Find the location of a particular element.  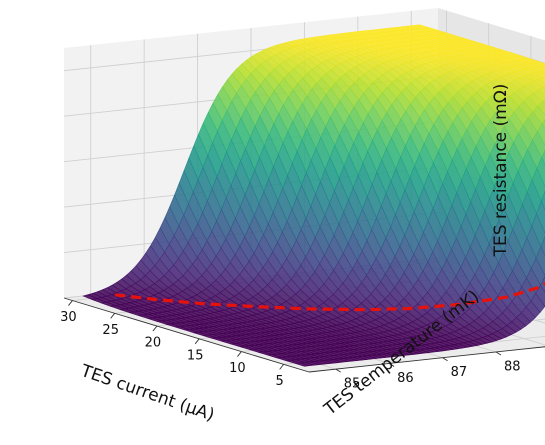

x-axis-line is located at coordinates (186, 335).